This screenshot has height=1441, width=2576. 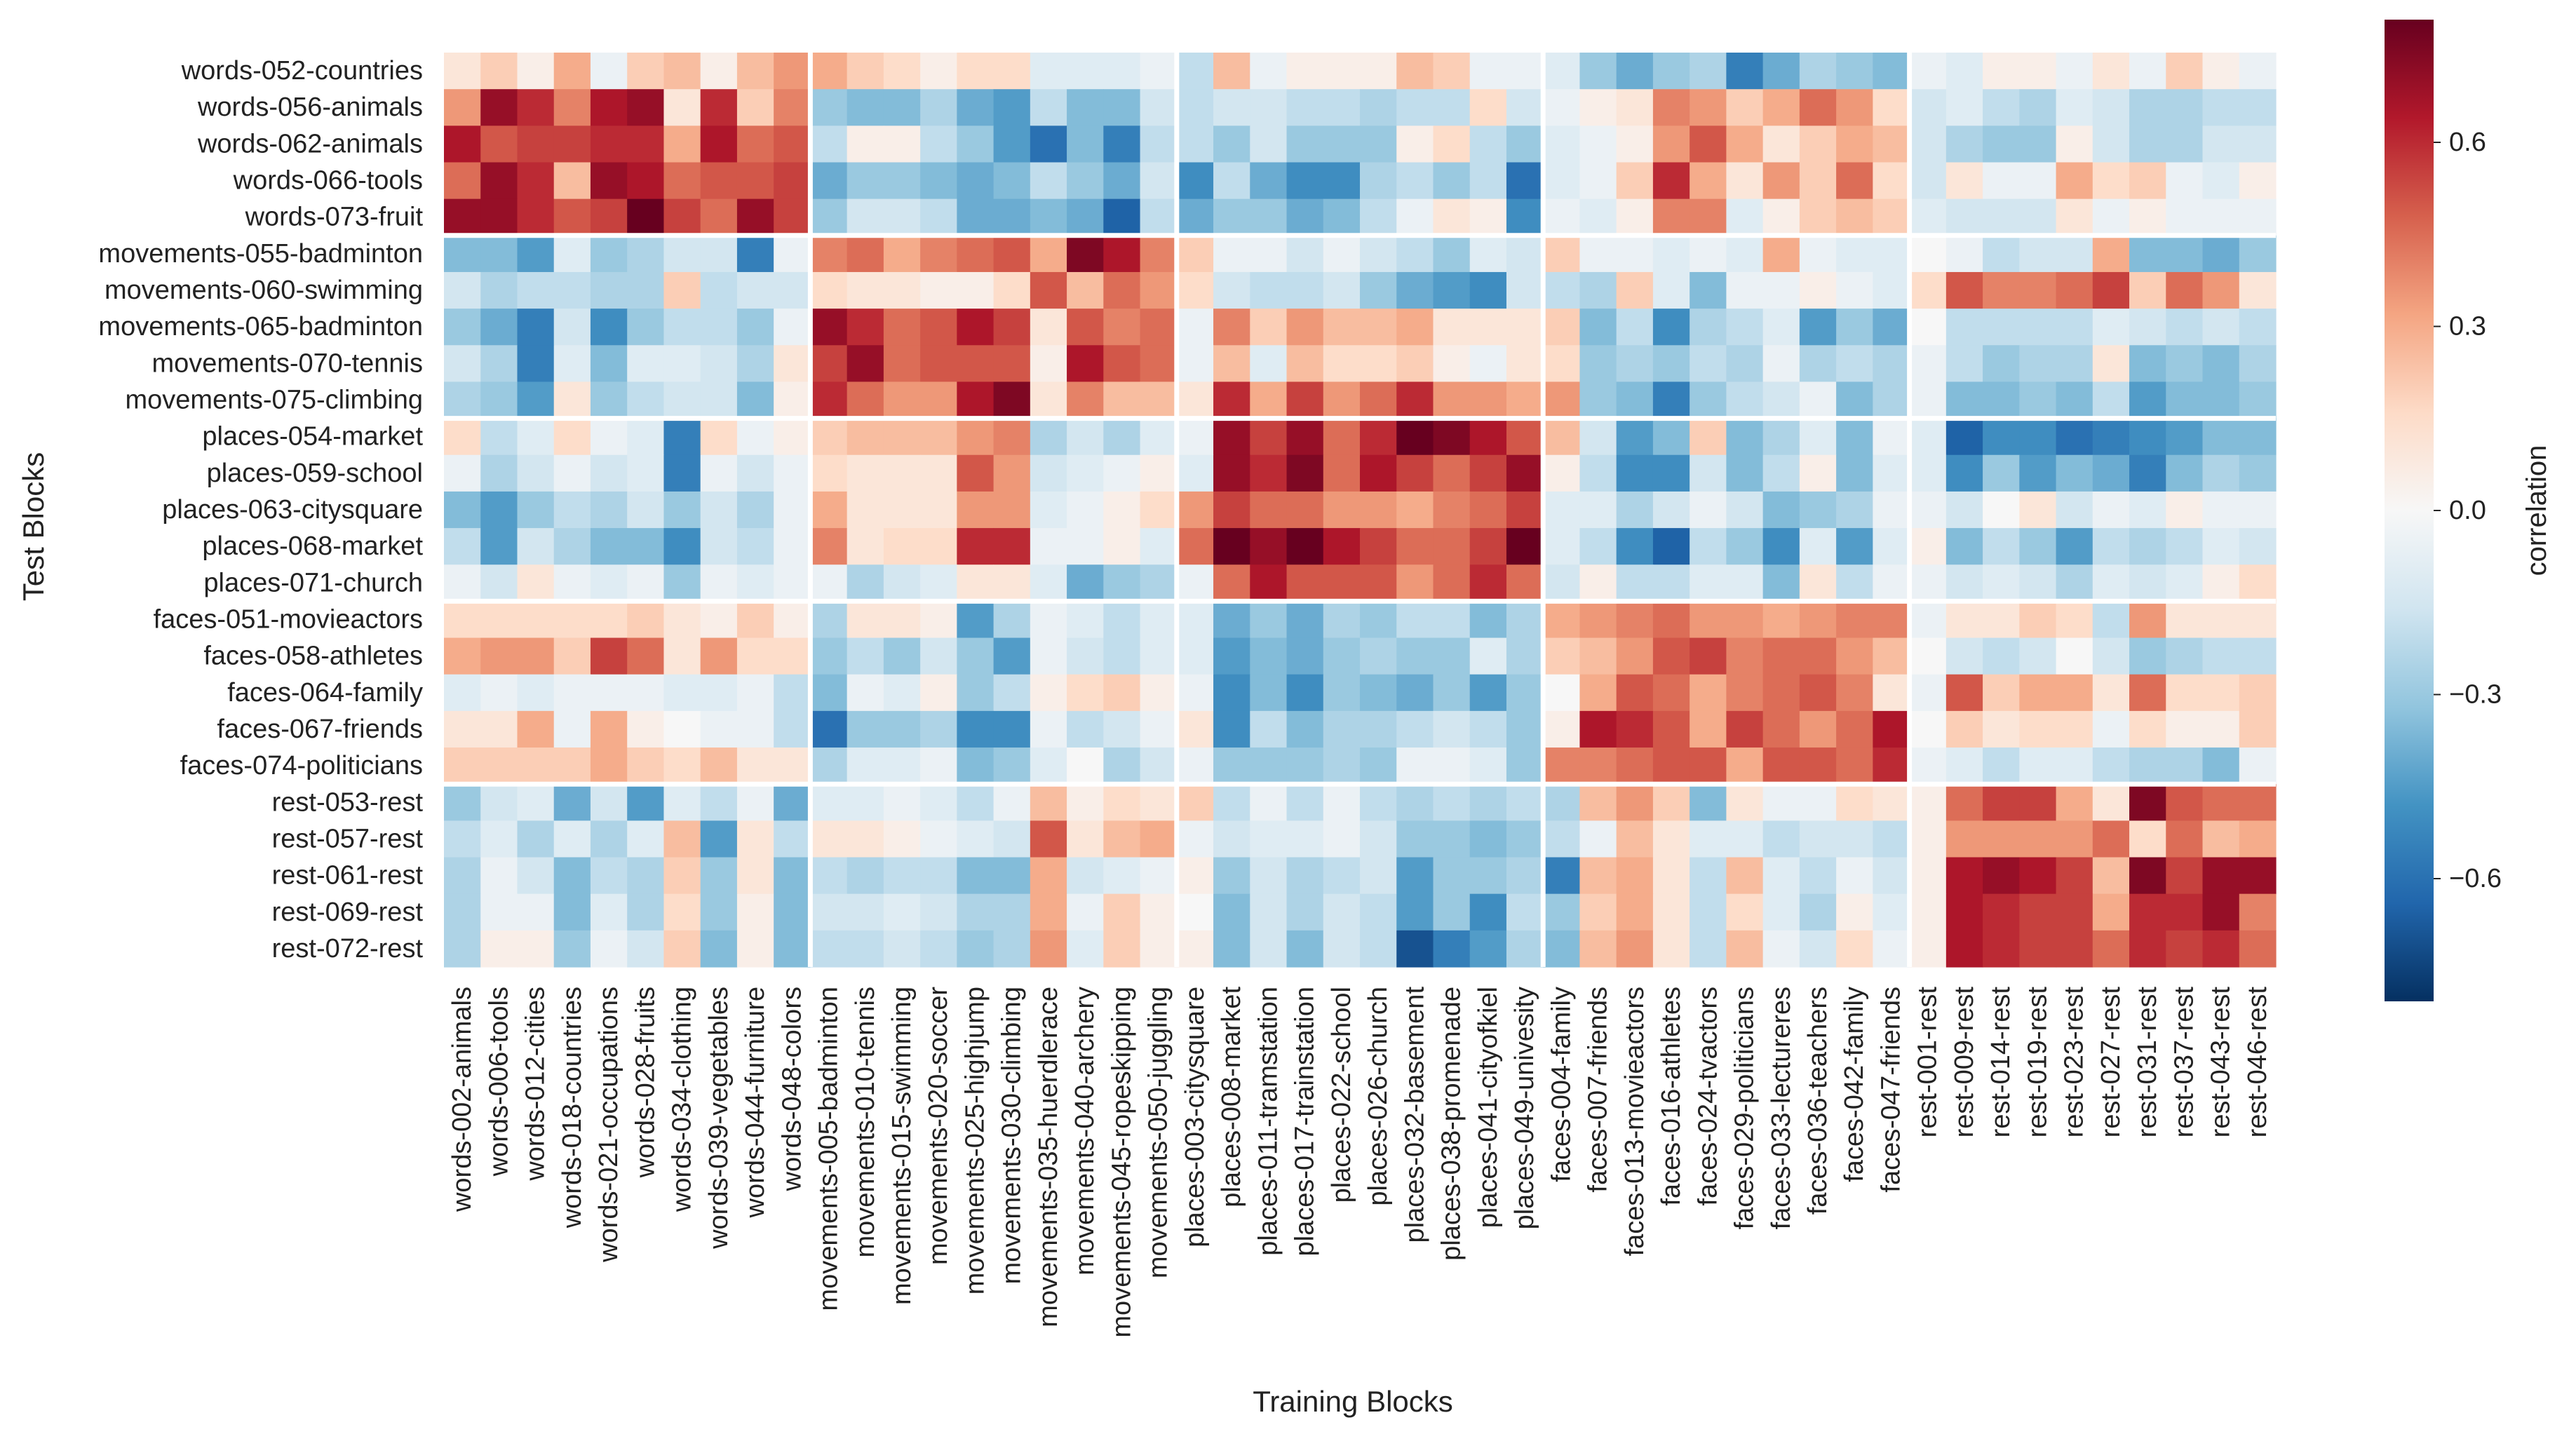 I want to click on x-tick-label: movements-005-badminton, so click(x=829, y=1149).